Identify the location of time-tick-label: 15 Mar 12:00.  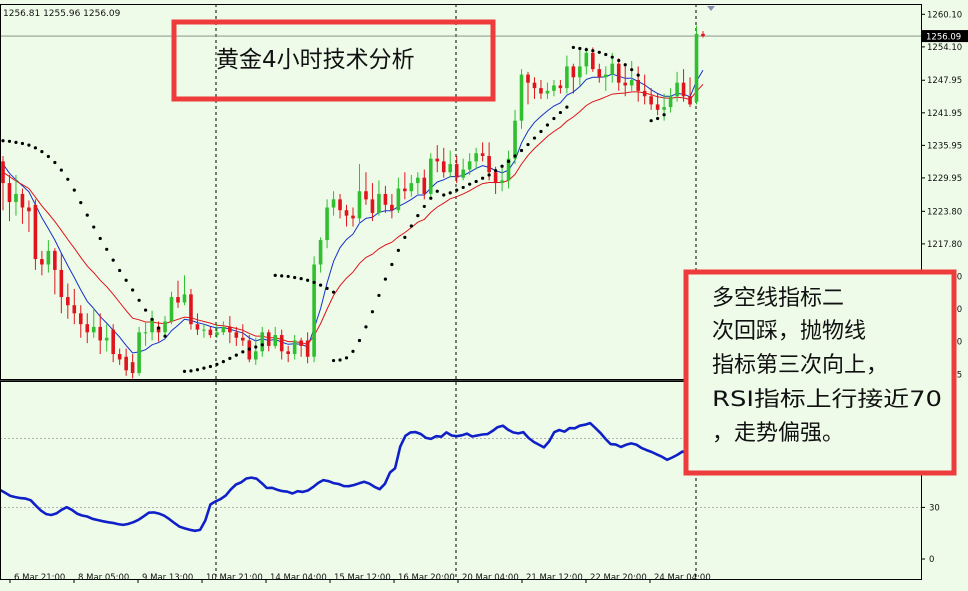
(362, 578).